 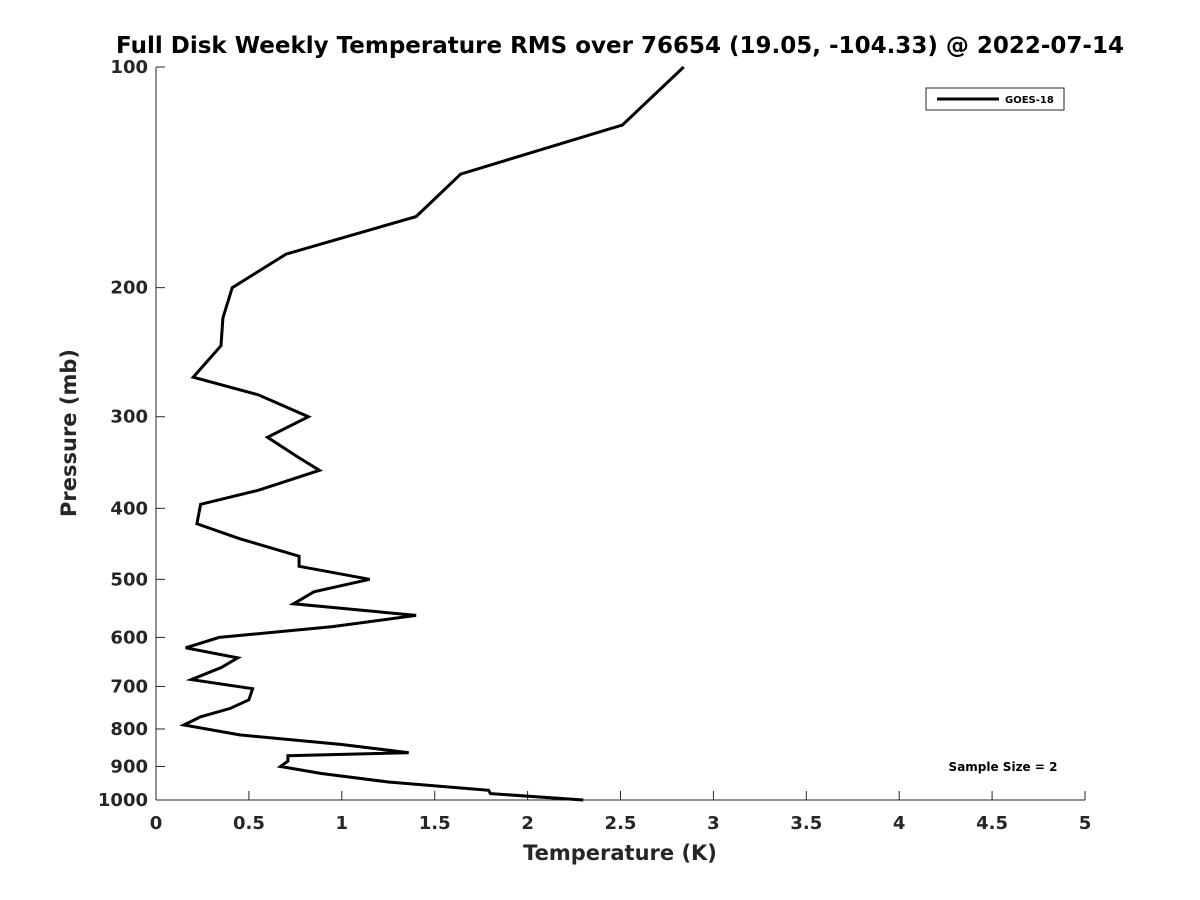 What do you see at coordinates (992, 823) in the screenshot?
I see `x-tick-label: 4.5` at bounding box center [992, 823].